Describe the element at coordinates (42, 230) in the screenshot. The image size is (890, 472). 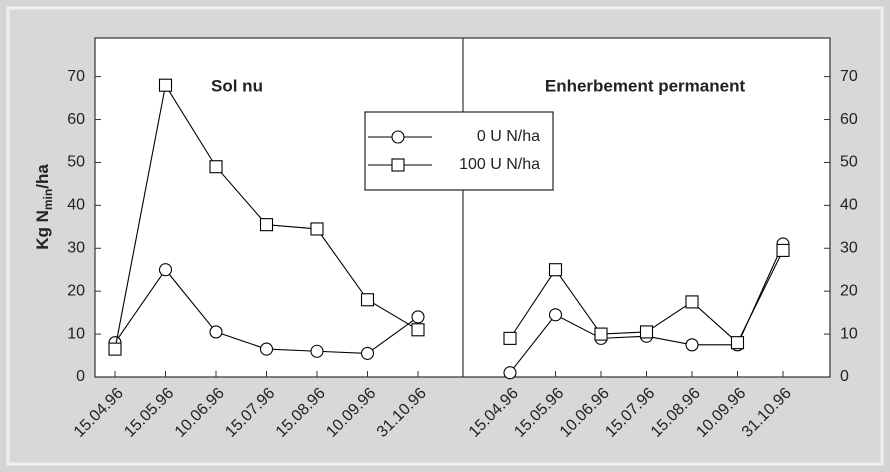
I see `y-label-main: Kg N` at that location.